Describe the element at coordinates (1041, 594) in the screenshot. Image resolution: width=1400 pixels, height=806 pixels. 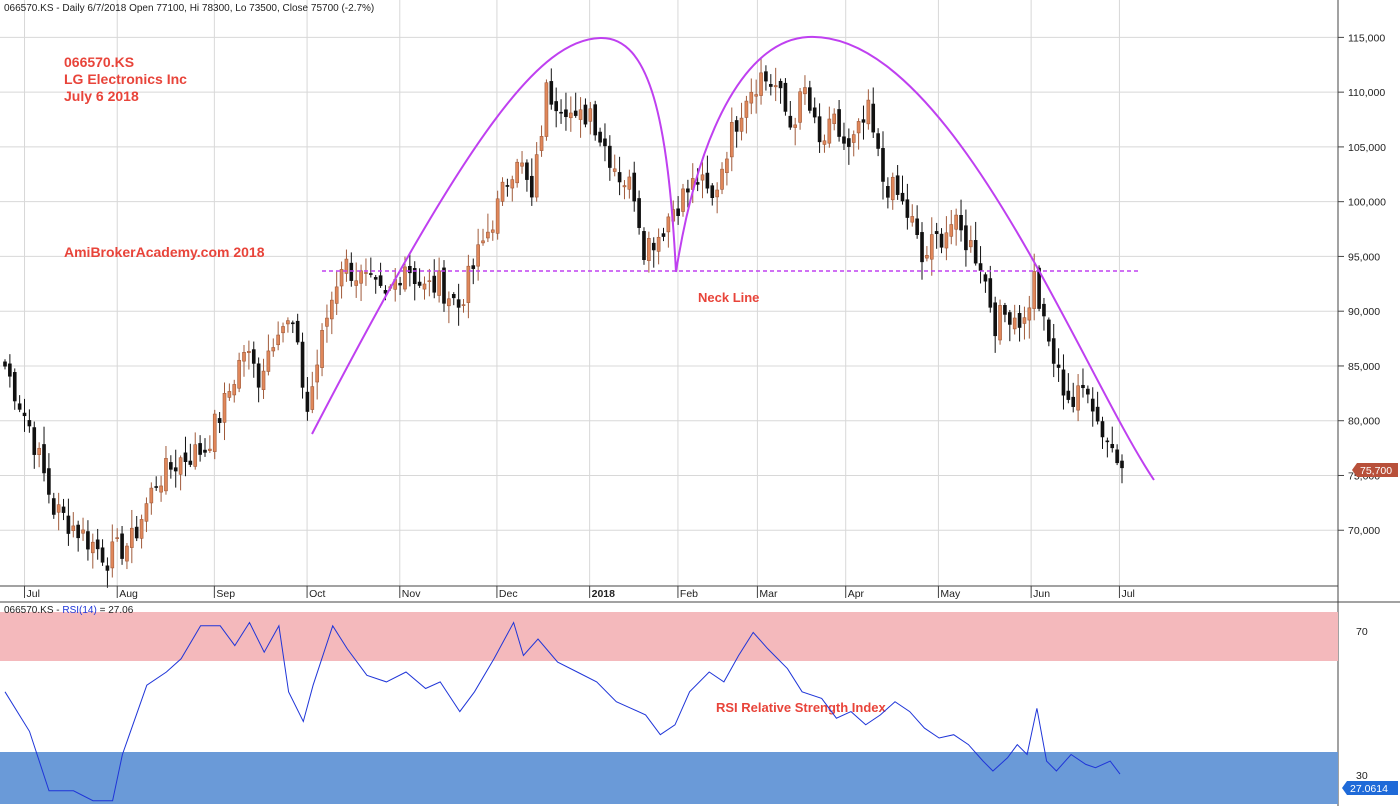
I see `x-tick-label: Jun` at that location.